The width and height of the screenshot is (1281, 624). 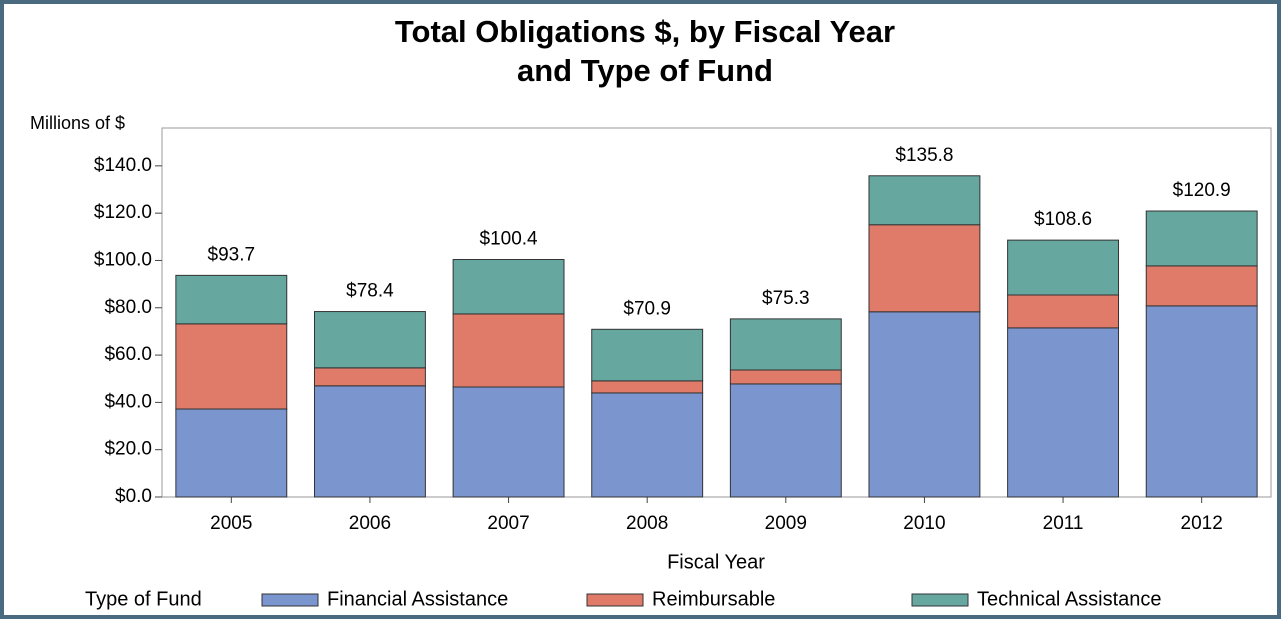 What do you see at coordinates (645, 70) in the screenshot?
I see `chart-title: and Type of Fund` at bounding box center [645, 70].